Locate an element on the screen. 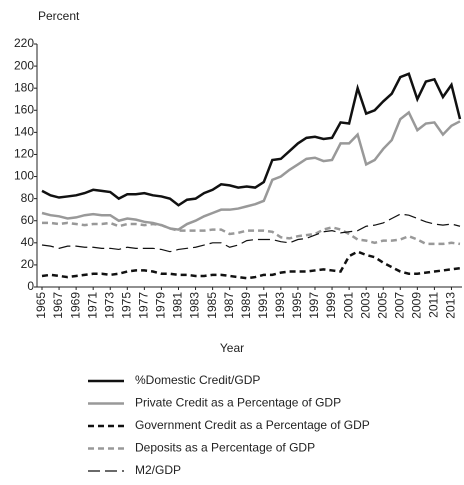 This screenshot has height=485, width=464. x-tick-label: 2007 is located at coordinates (399, 305).